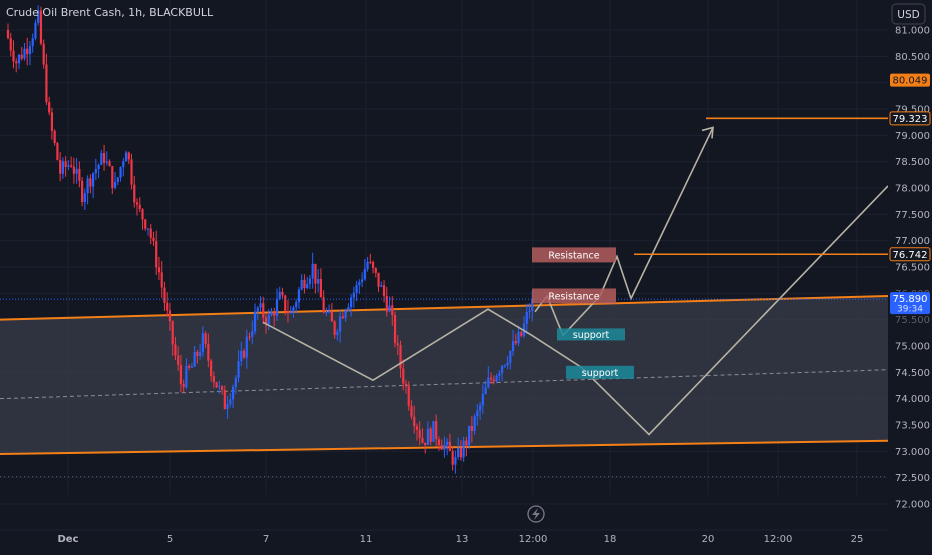 The height and width of the screenshot is (555, 932). Describe the element at coordinates (912, 399) in the screenshot. I see `price-tick-label: 74.000` at that location.